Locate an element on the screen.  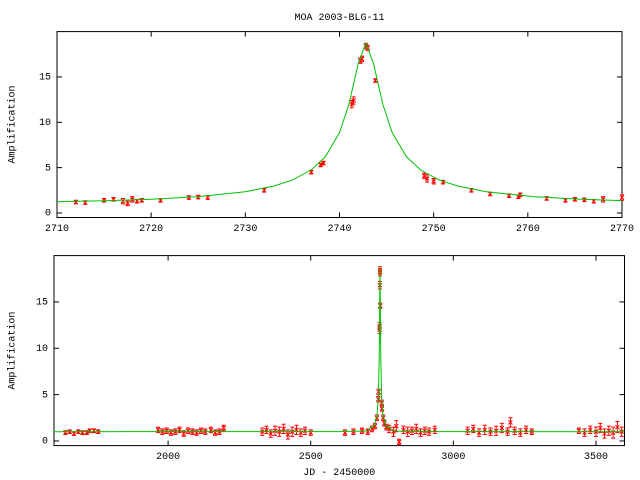
x-tick-label: 2760 is located at coordinates (528, 229).